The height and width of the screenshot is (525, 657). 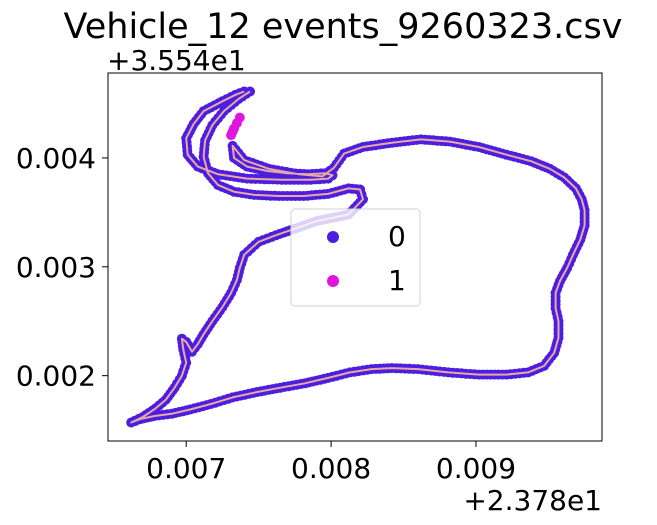 I want to click on x-tick-label: 0.007, so click(x=186, y=468).